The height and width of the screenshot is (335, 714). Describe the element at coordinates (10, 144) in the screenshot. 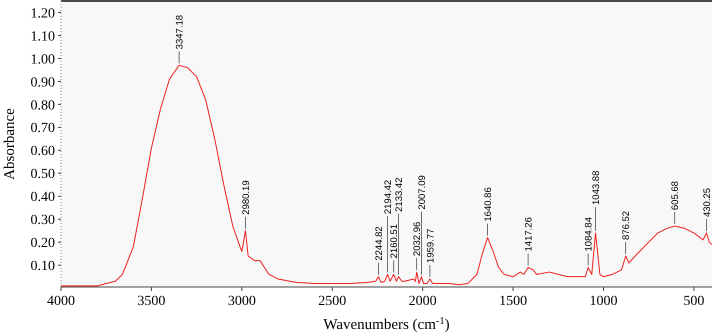

I see `y-axis-title: Absorbance` at that location.